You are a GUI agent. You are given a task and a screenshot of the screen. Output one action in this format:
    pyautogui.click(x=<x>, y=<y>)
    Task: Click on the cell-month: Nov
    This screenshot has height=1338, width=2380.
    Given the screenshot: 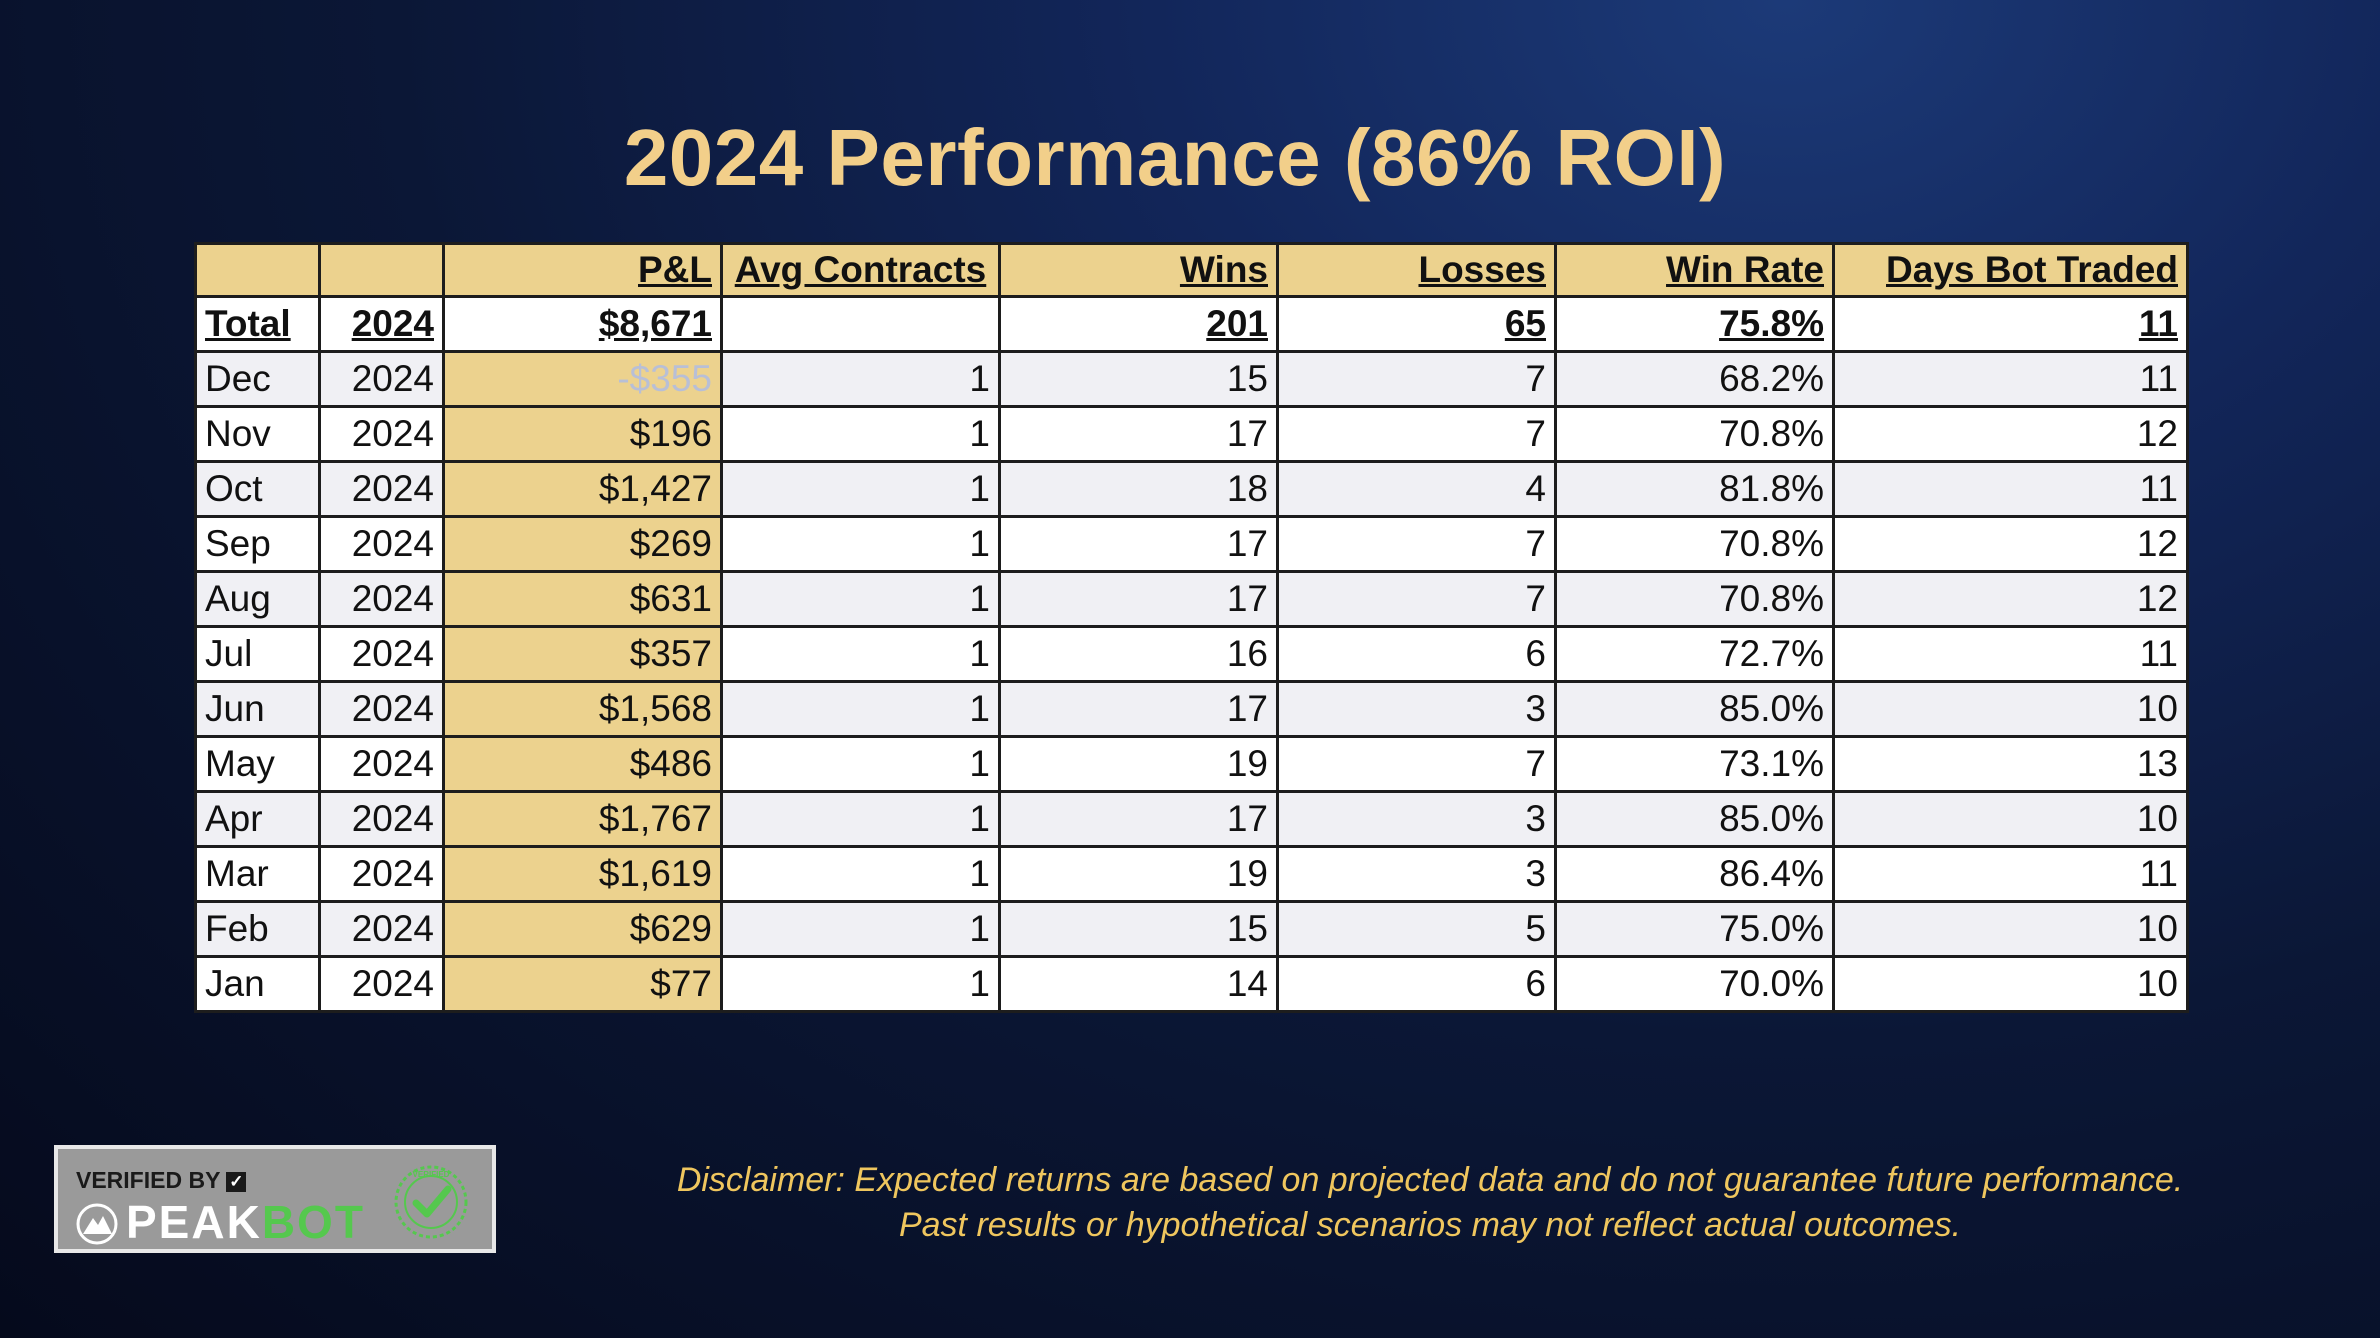 What is the action you would take?
    pyautogui.click(x=257, y=434)
    